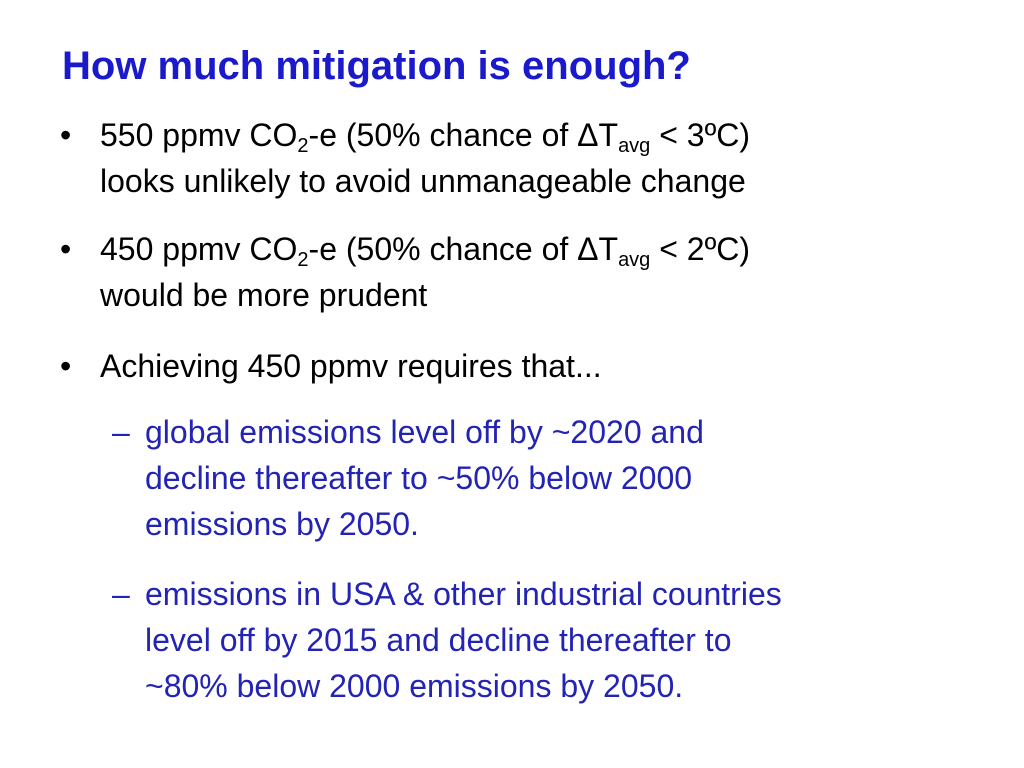 The width and height of the screenshot is (1024, 768). Describe the element at coordinates (700, 135) in the screenshot. I see `bullet-text-segment: < 3ºC)` at that location.